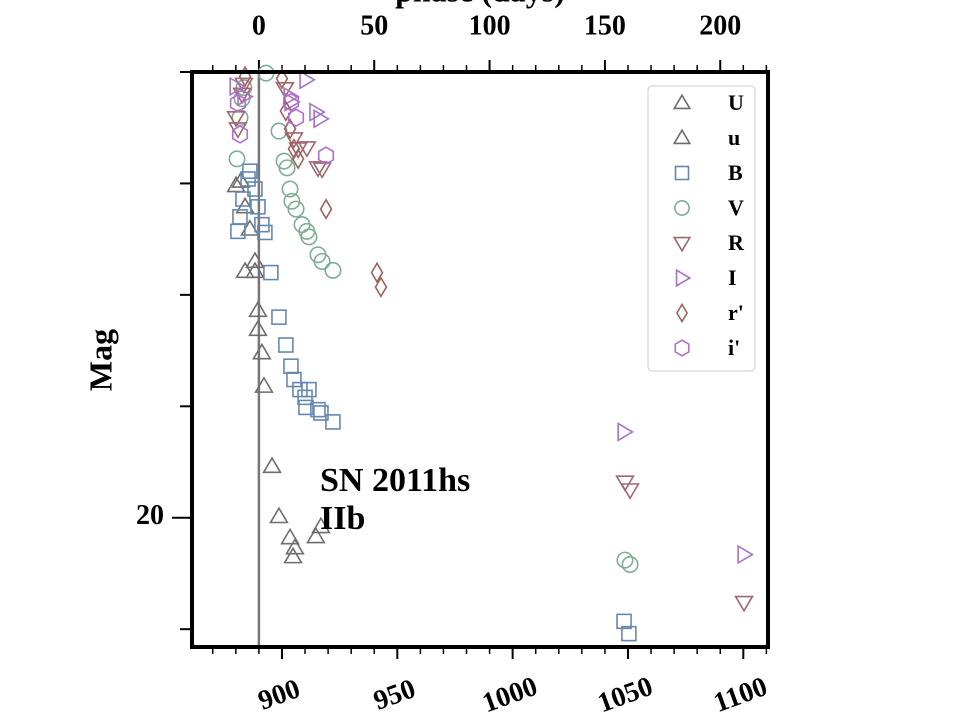 The height and width of the screenshot is (720, 960). I want to click on annotation: SN 2011hs, so click(395, 480).